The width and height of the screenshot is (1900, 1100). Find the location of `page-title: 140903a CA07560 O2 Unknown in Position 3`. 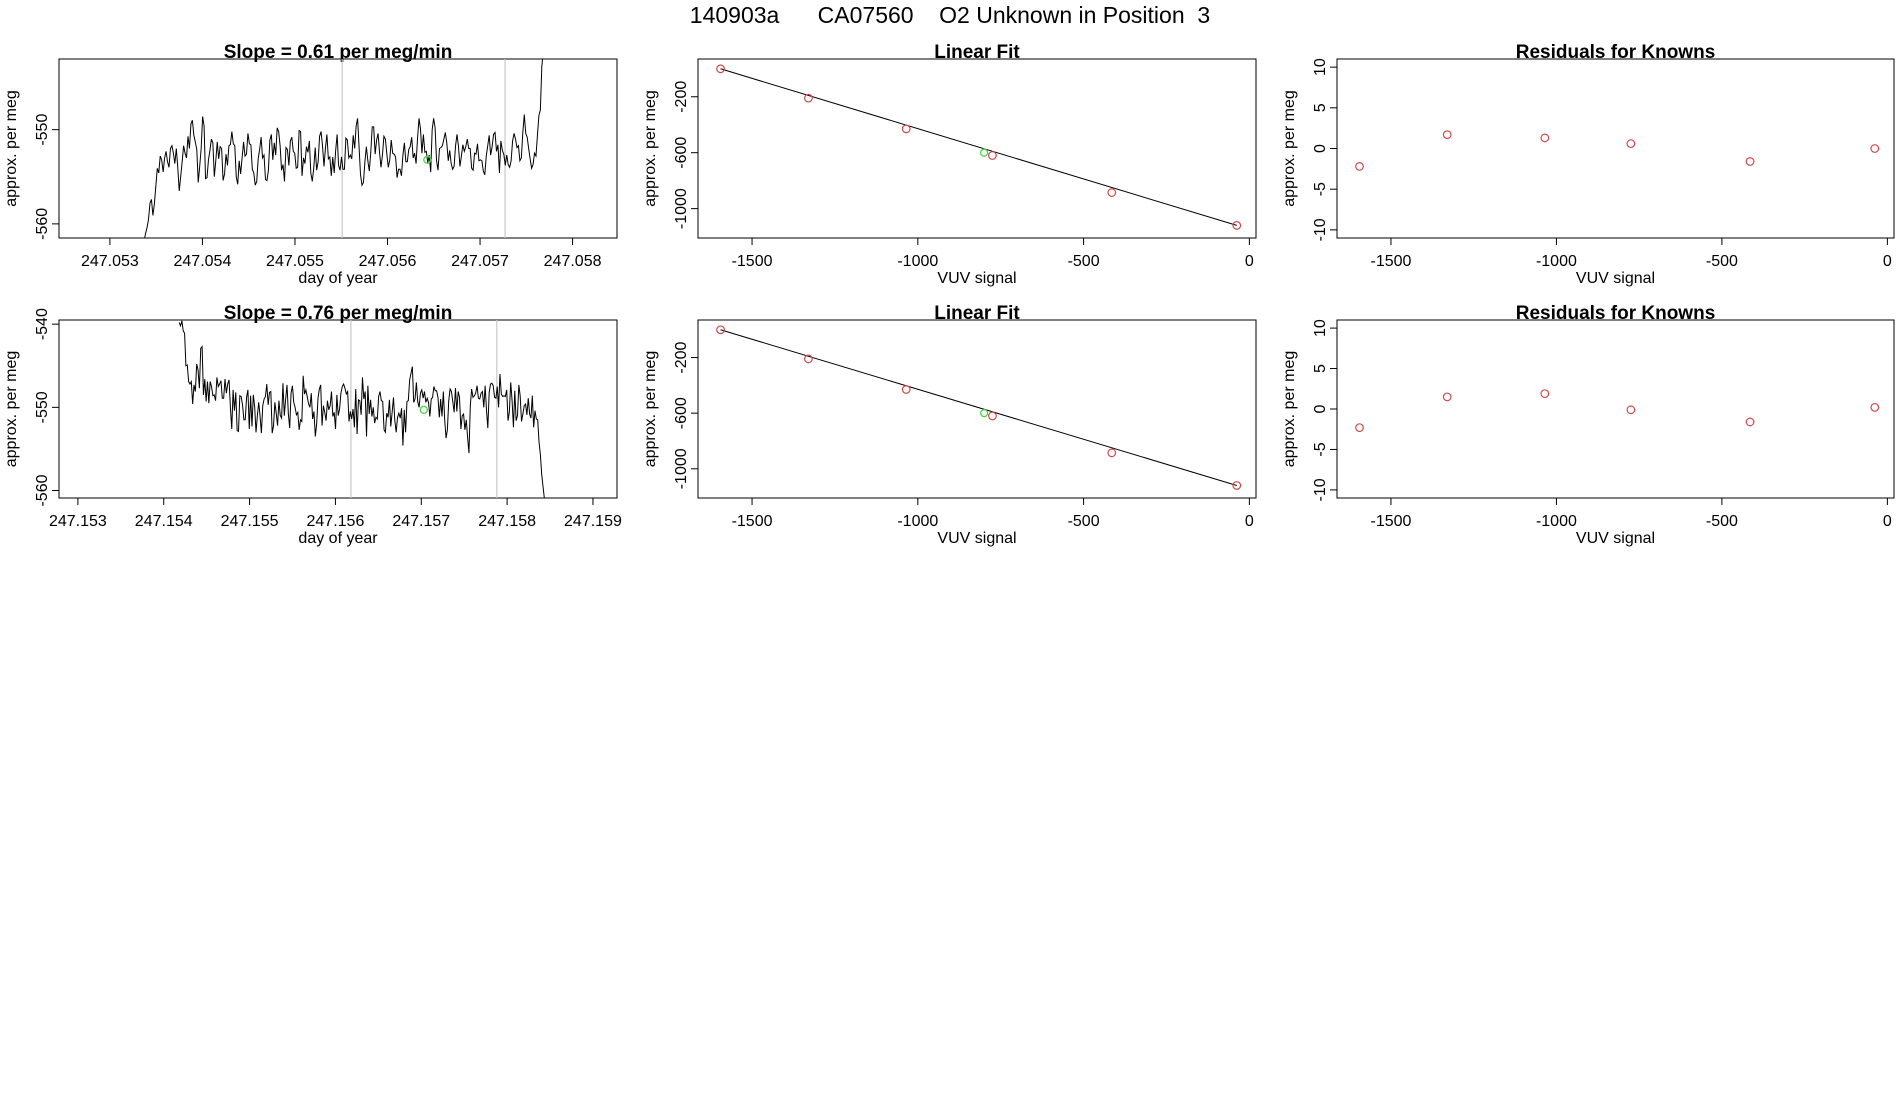

page-title: 140903a CA07560 O2 Unknown in Position 3 is located at coordinates (950, 15).